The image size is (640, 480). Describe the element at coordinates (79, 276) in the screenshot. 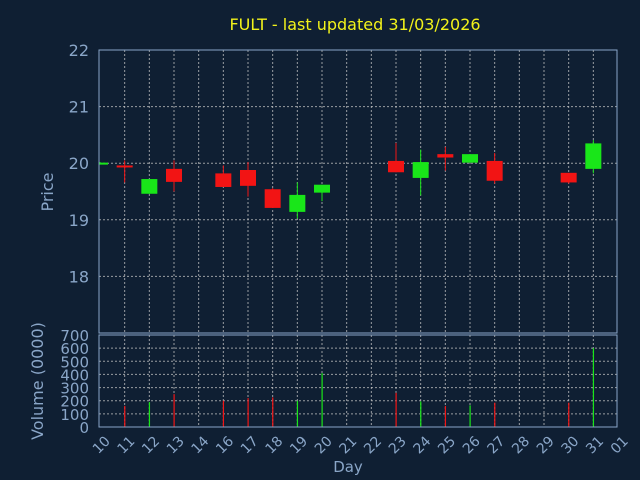

I see `price-tick-label-18: 18` at that location.